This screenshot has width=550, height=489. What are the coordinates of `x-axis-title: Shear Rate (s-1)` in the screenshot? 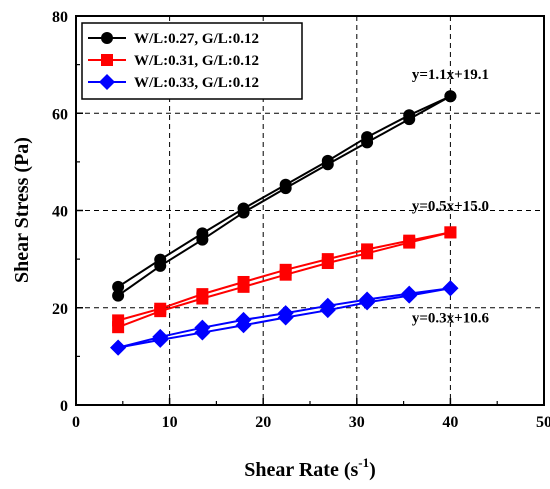 It's located at (310, 468).